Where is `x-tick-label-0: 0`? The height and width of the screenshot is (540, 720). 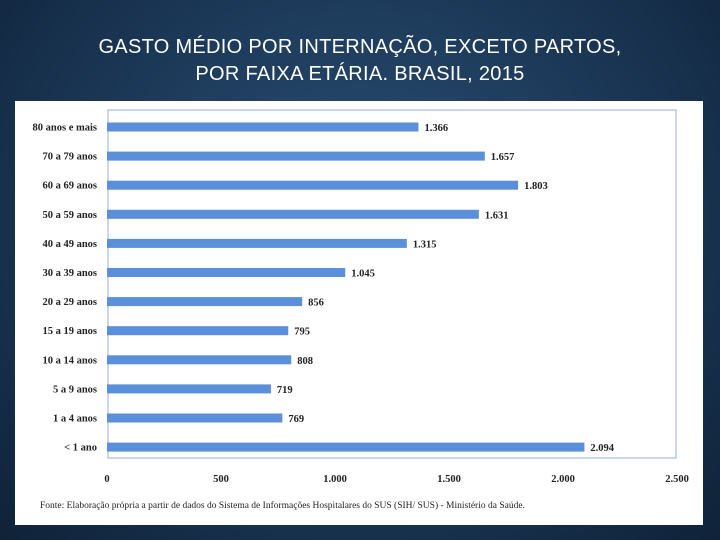
x-tick-label-0: 0 is located at coordinates (106, 479).